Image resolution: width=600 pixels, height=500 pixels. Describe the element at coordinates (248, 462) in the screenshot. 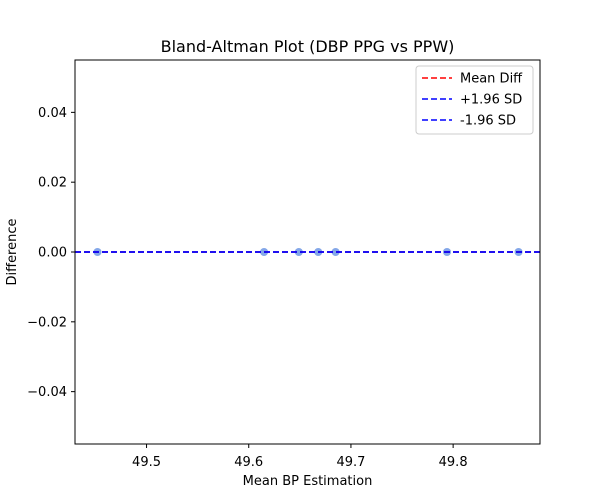

I see `x-tick-label: 49.6` at that location.